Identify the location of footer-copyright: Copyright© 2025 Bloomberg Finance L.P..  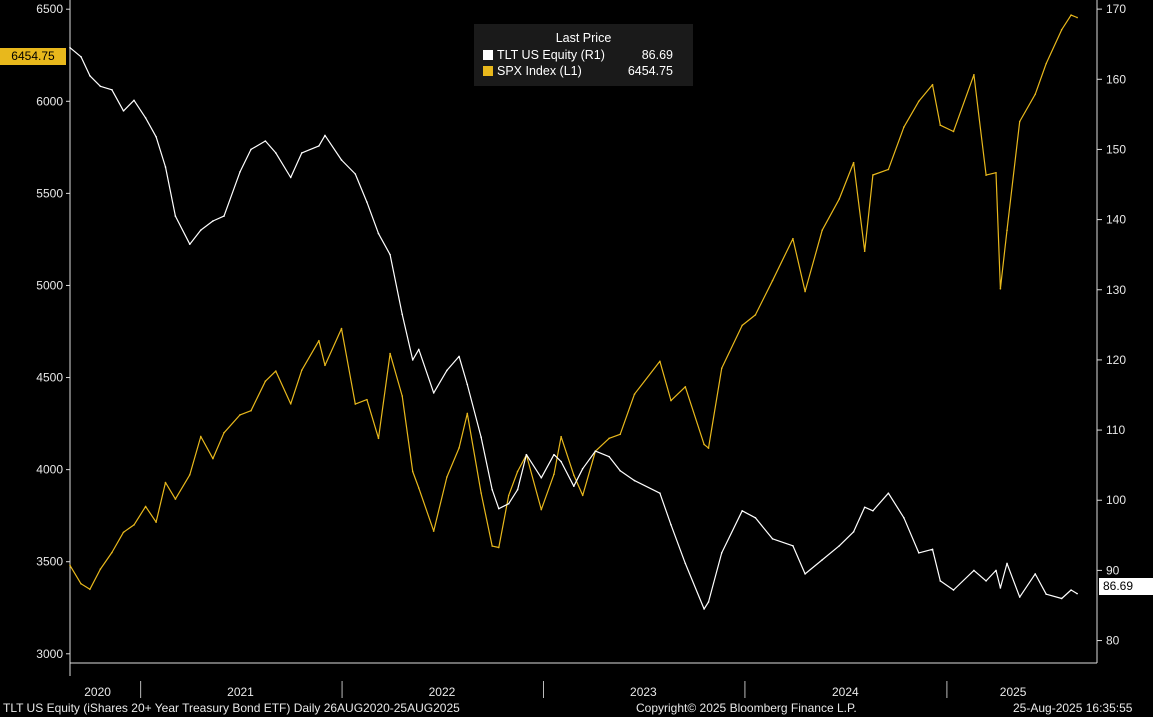
(746, 708).